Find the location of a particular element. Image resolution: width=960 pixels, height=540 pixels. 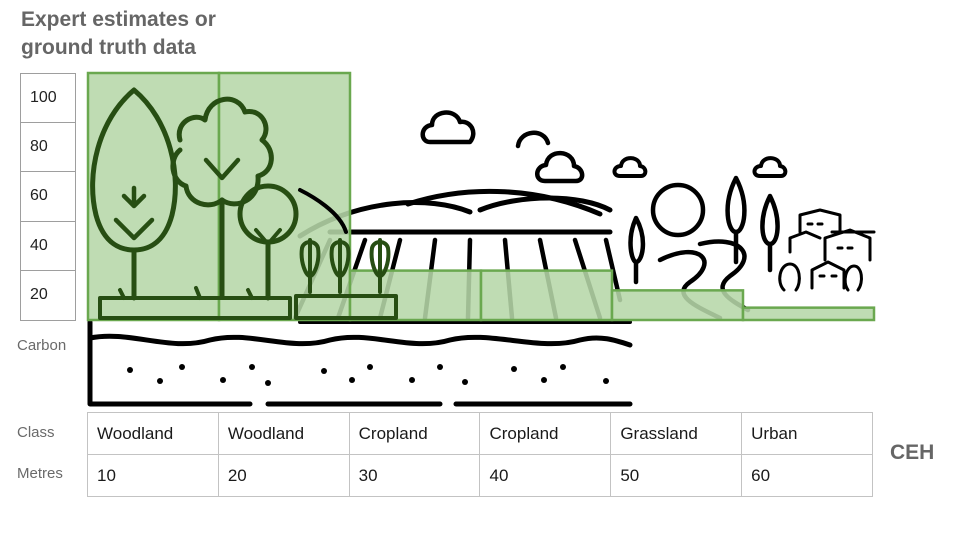

scale-tick: 20 is located at coordinates (39, 295).